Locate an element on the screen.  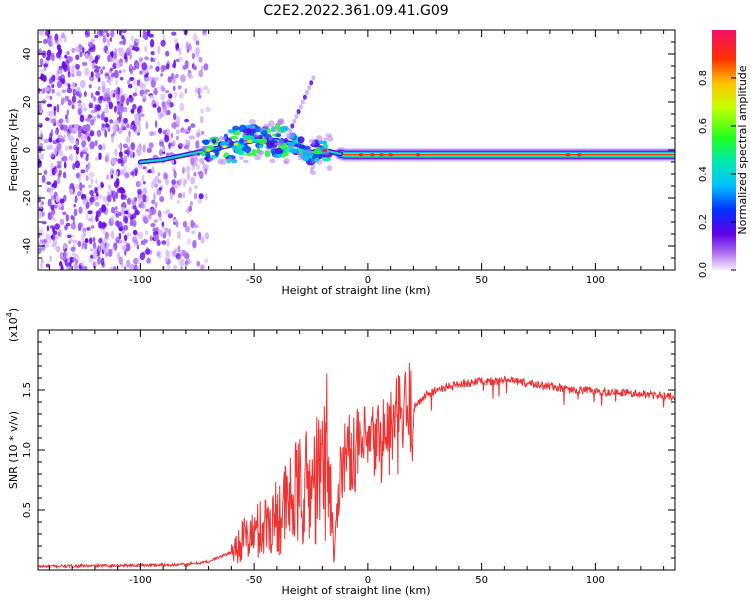
snr-y-scale-label: (x10 is located at coordinates (13, 329).